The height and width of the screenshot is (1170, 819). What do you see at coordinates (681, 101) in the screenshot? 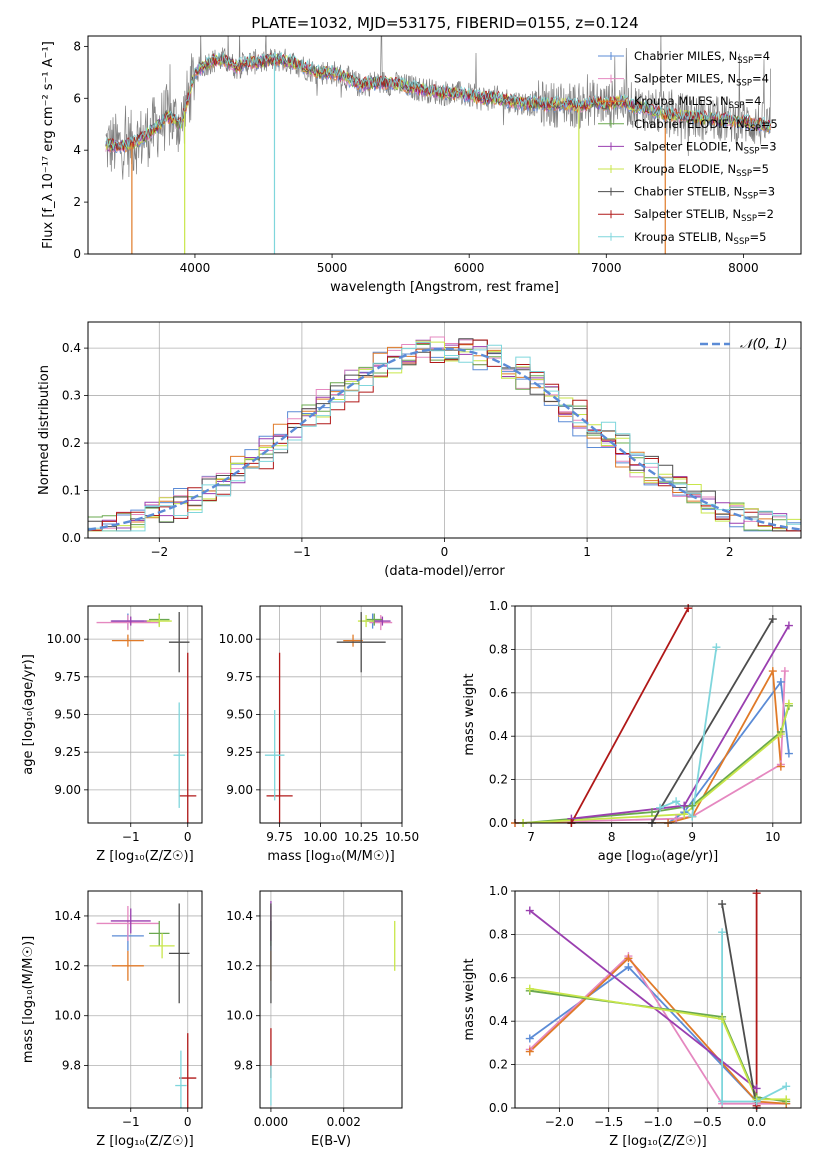
I see `legend-entry-name: Kroupa MILES, N` at bounding box center [681, 101].